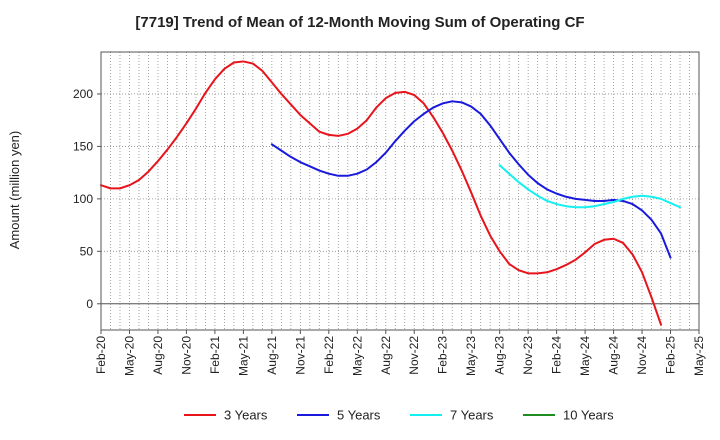 The image size is (720, 440). Describe the element at coordinates (300, 355) in the screenshot. I see `x-tick-label: Nov-21` at that location.